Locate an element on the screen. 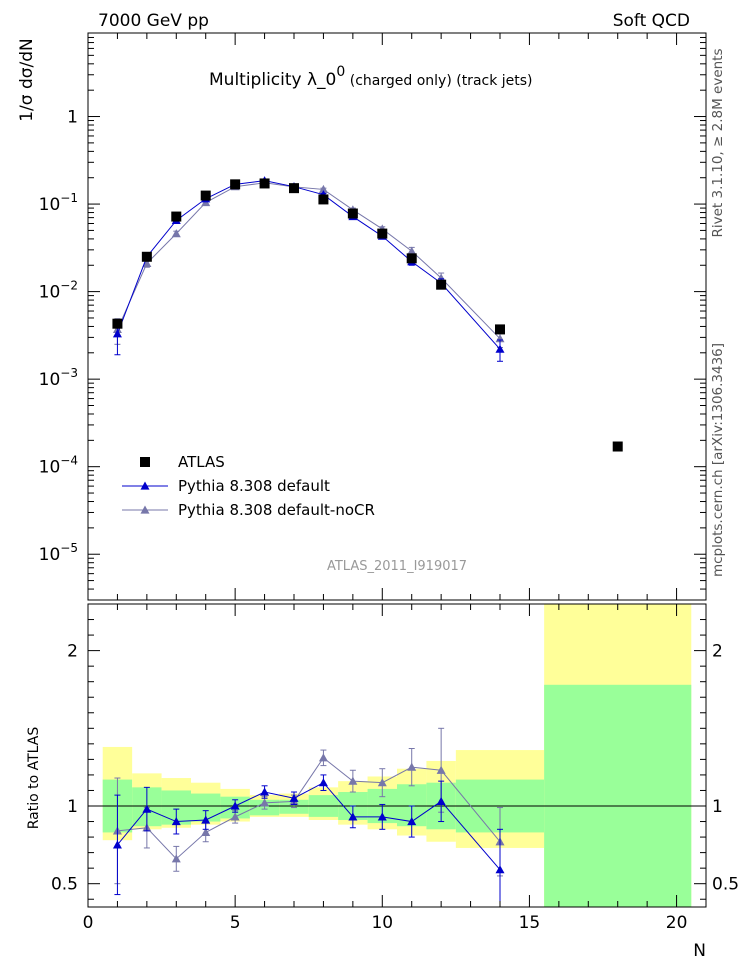  x-tick-label-20: 20 is located at coordinates (677, 923).